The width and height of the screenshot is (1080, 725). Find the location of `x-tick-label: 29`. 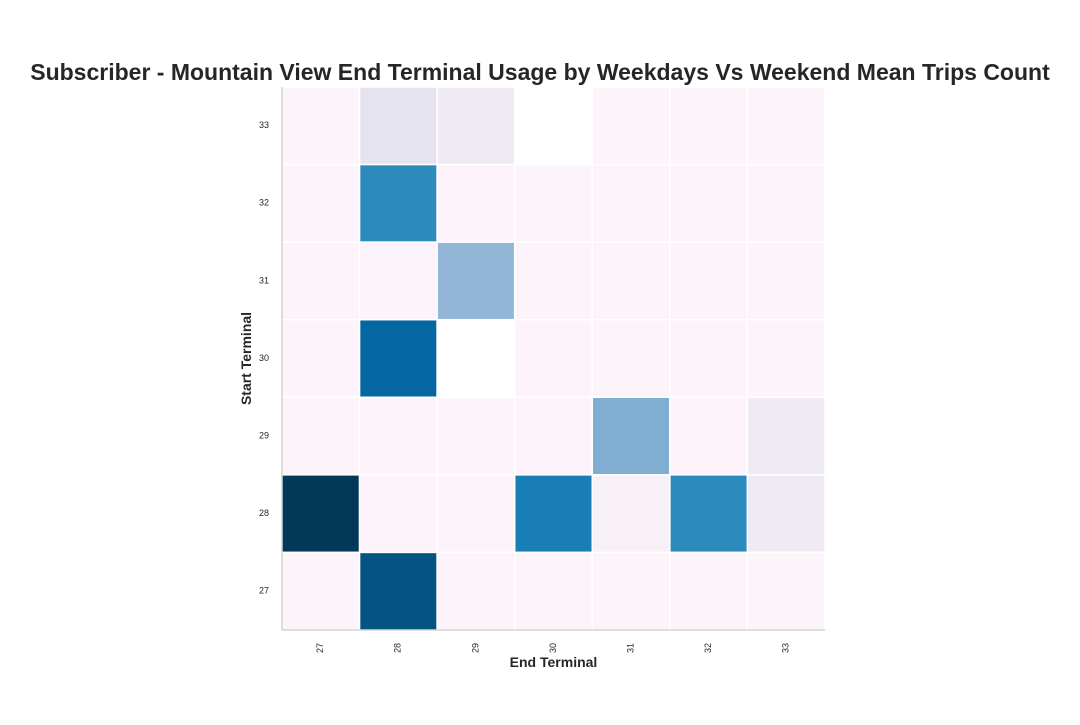

x-tick-label: 29 is located at coordinates (475, 648).